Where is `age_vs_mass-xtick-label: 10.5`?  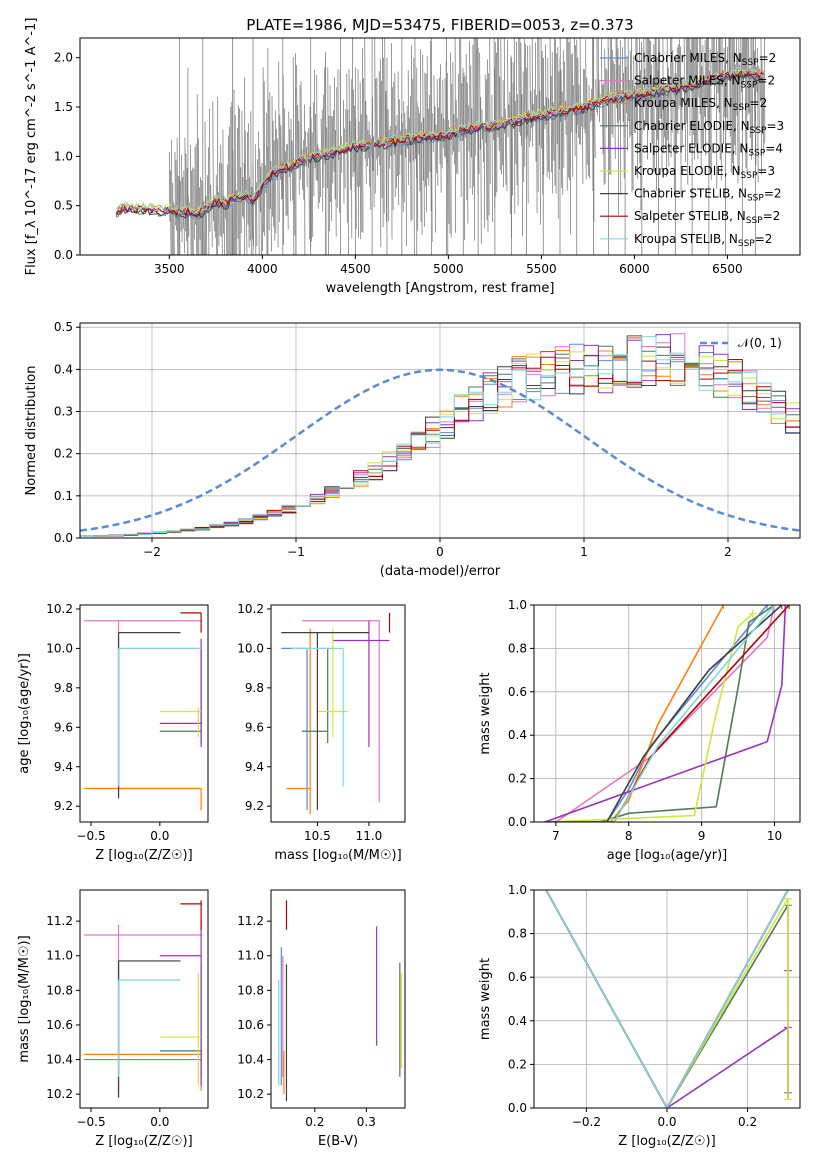 age_vs_mass-xtick-label: 10.5 is located at coordinates (317, 836).